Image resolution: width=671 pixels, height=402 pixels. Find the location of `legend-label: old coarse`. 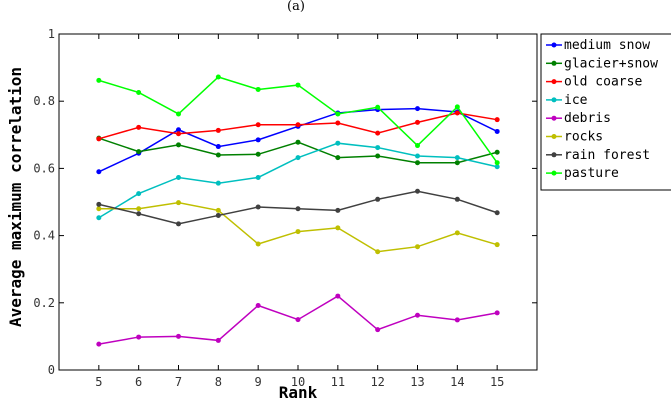

legend-label: old coarse is located at coordinates (603, 82).